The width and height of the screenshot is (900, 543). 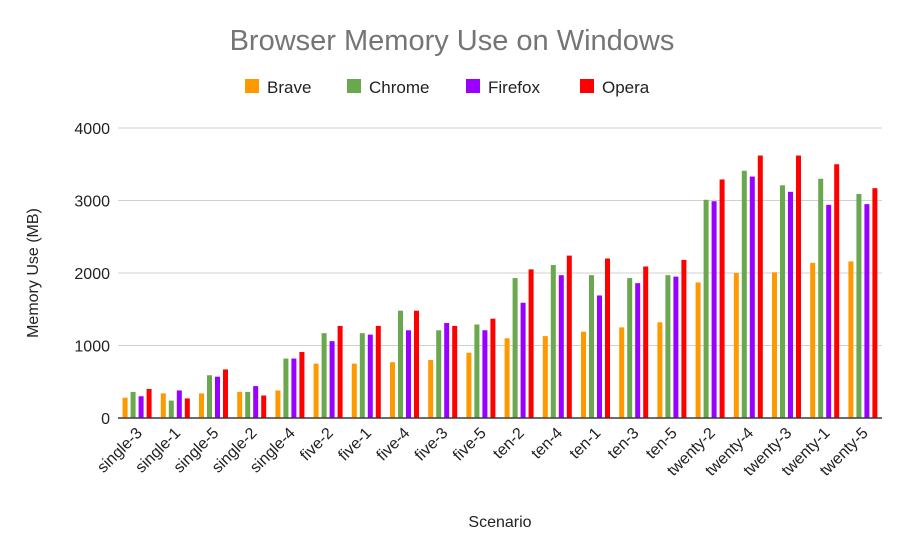 What do you see at coordinates (473, 86) in the screenshot?
I see `legend-swatch-firefox` at bounding box center [473, 86].